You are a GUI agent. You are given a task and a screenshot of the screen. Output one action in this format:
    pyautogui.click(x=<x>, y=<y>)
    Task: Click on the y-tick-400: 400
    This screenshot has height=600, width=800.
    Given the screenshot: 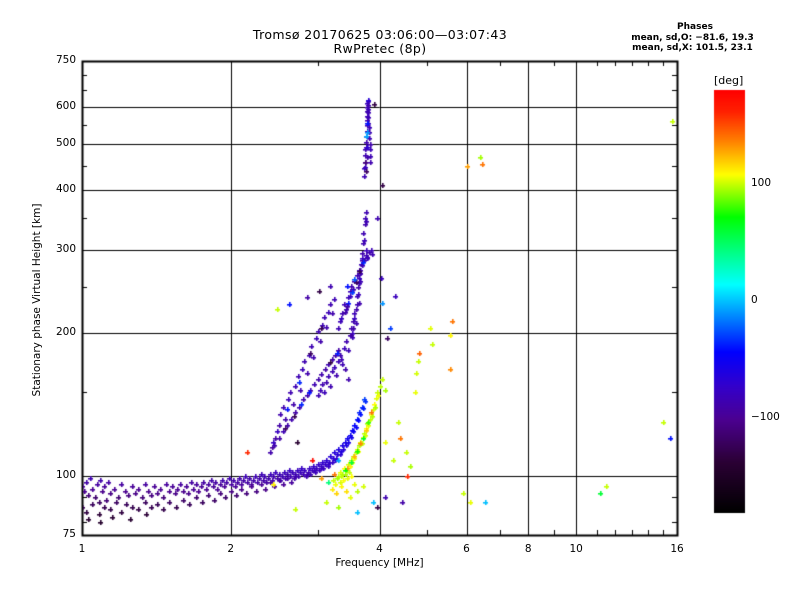 What is the action you would take?
    pyautogui.click(x=65, y=189)
    